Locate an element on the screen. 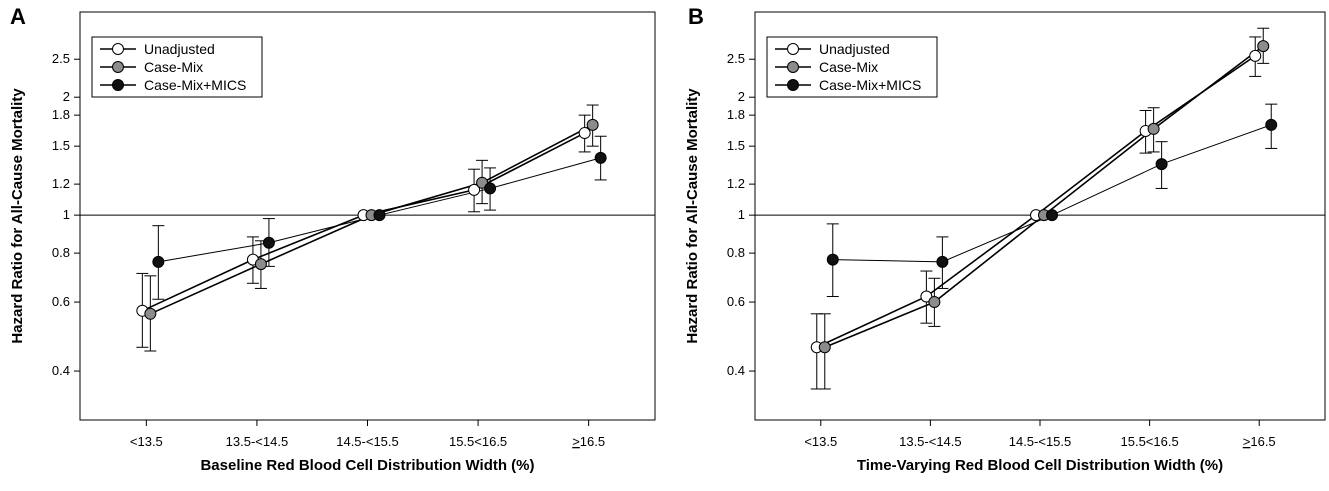 The height and width of the screenshot is (491, 1329). panel-label: A is located at coordinates (18, 16).